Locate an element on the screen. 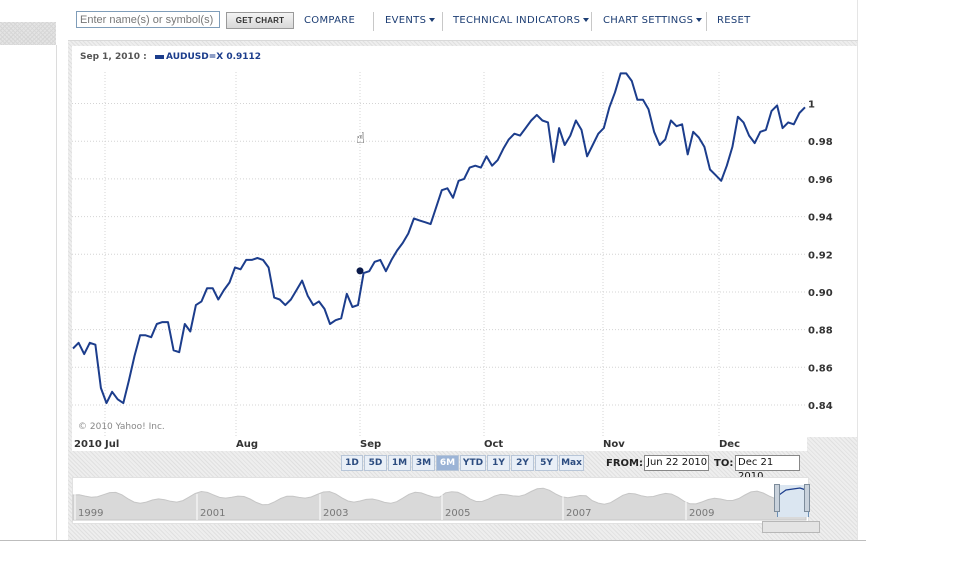 The image size is (962, 587). range-button-1m: 1M is located at coordinates (399, 463).